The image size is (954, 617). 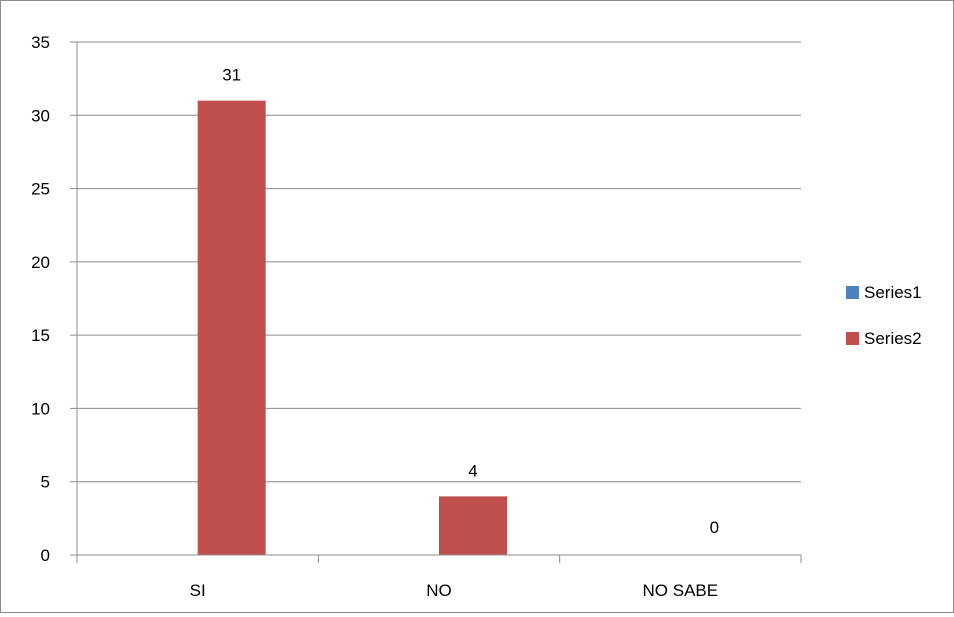 What do you see at coordinates (454, 590) in the screenshot?
I see `category-labels: SI NO NO SABE` at bounding box center [454, 590].